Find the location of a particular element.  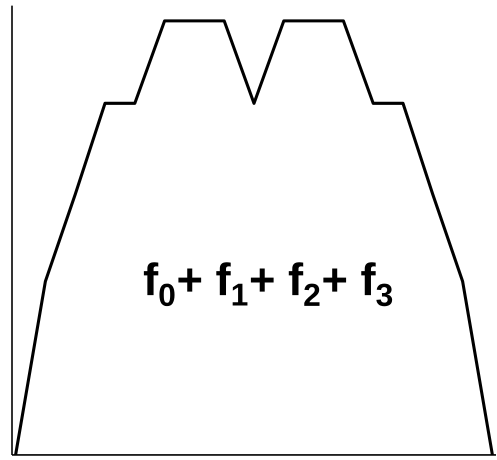

annotation: f$_{0}$+ f$_{1}$+ f$_{2}$+ f$_{3}$ is located at coordinates (268, 284).